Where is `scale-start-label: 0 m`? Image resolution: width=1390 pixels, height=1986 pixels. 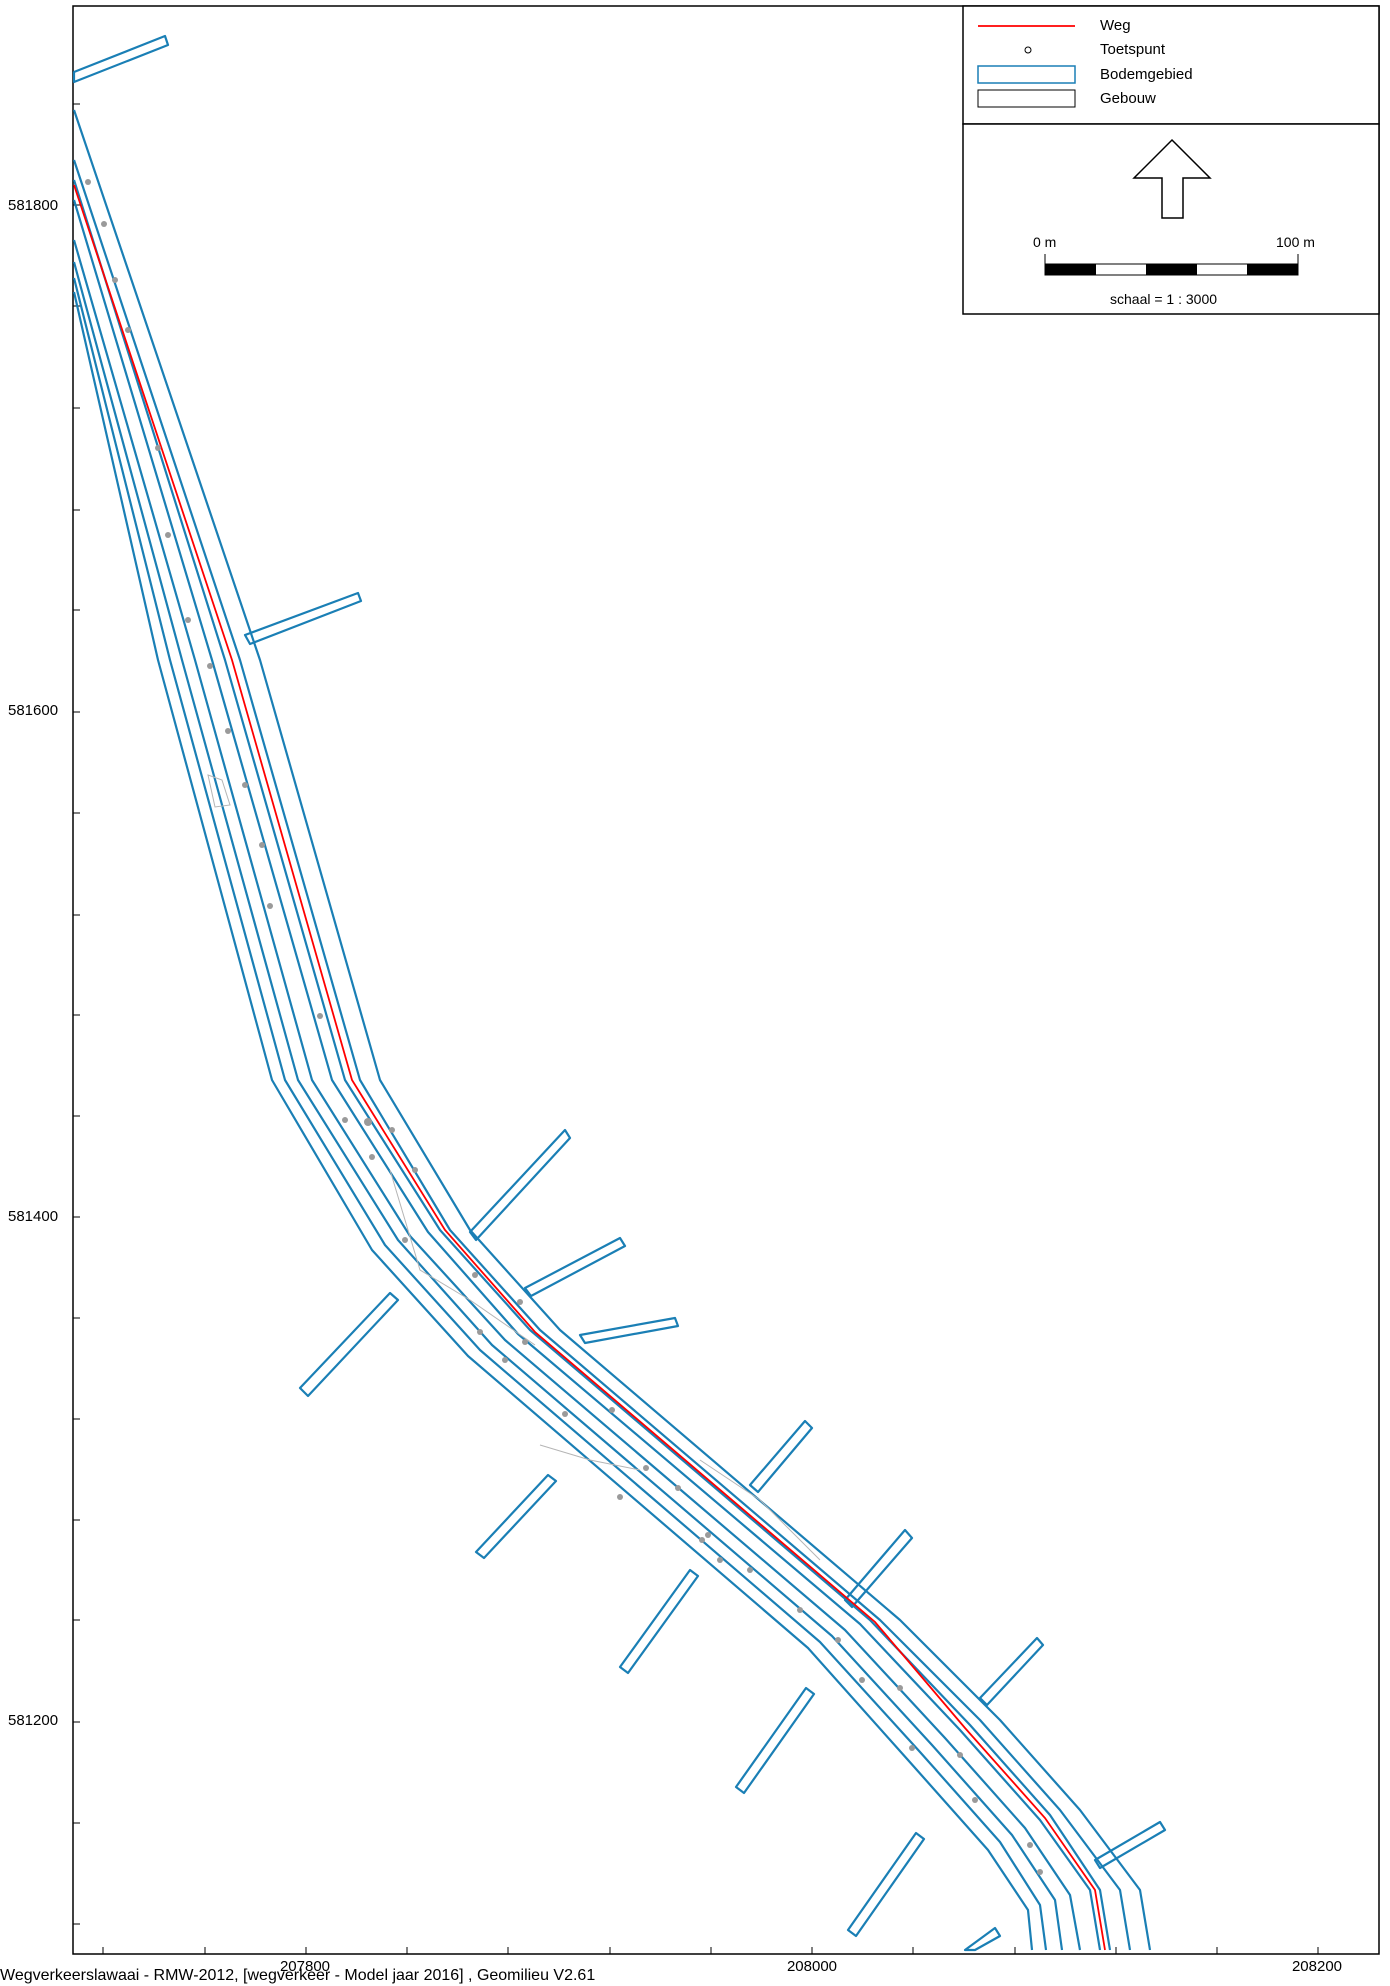
scale-start-label: 0 m is located at coordinates (1045, 242).